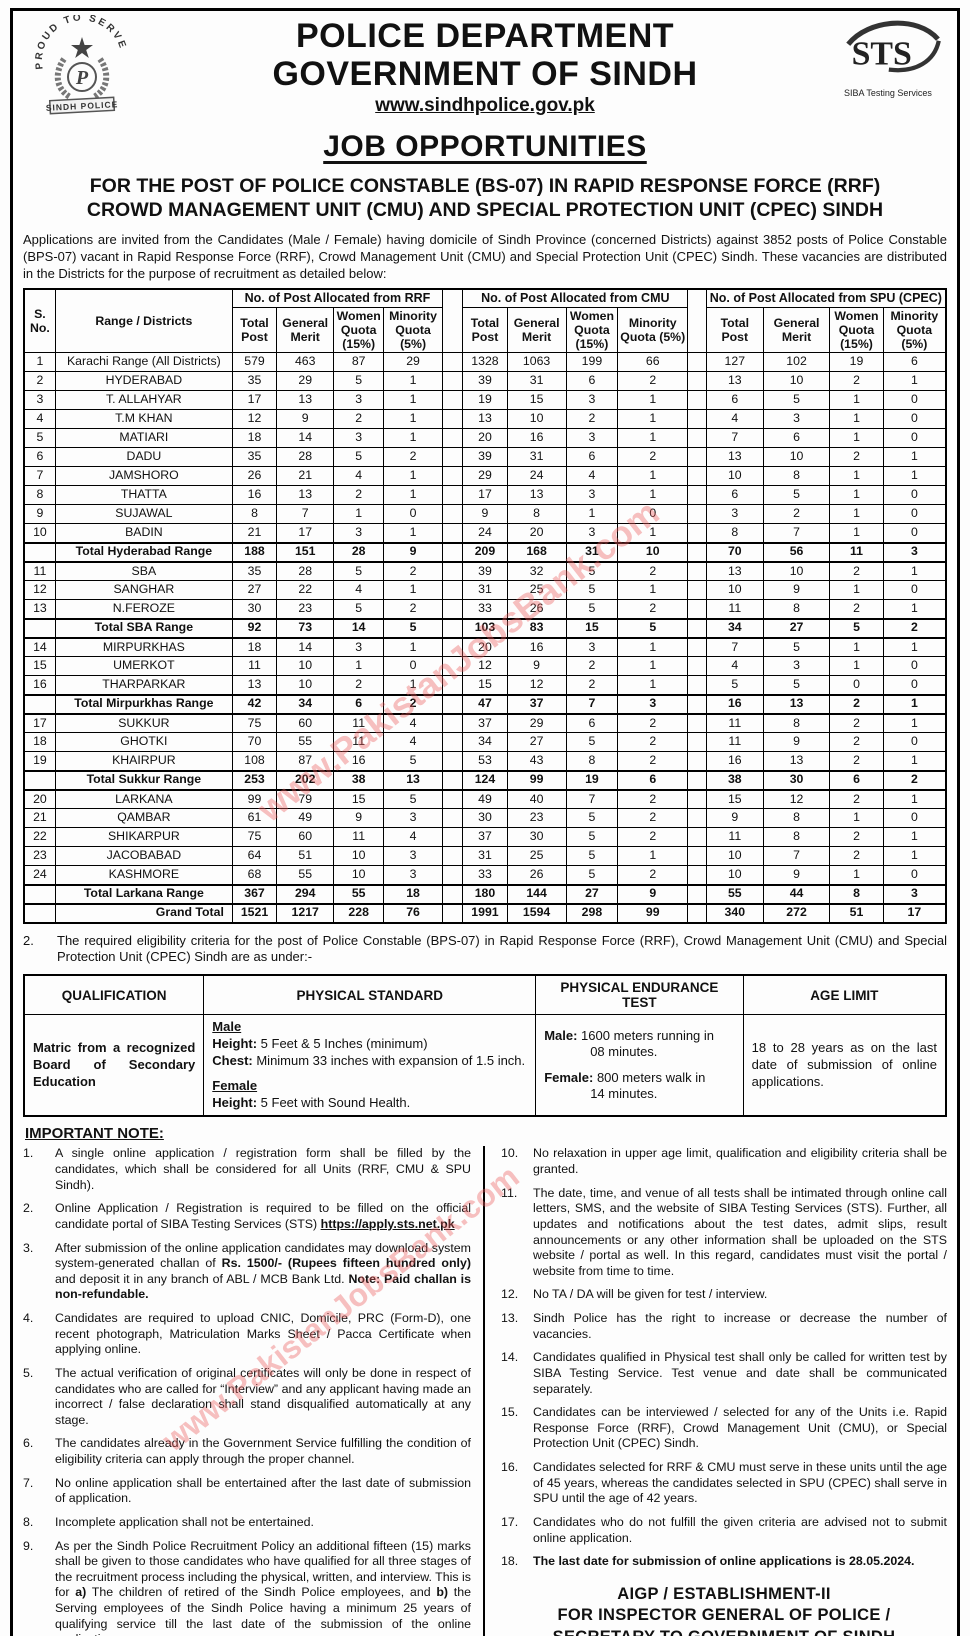 This screenshot has width=970, height=1636. What do you see at coordinates (254, 609) in the screenshot?
I see `value-cell: 30` at bounding box center [254, 609].